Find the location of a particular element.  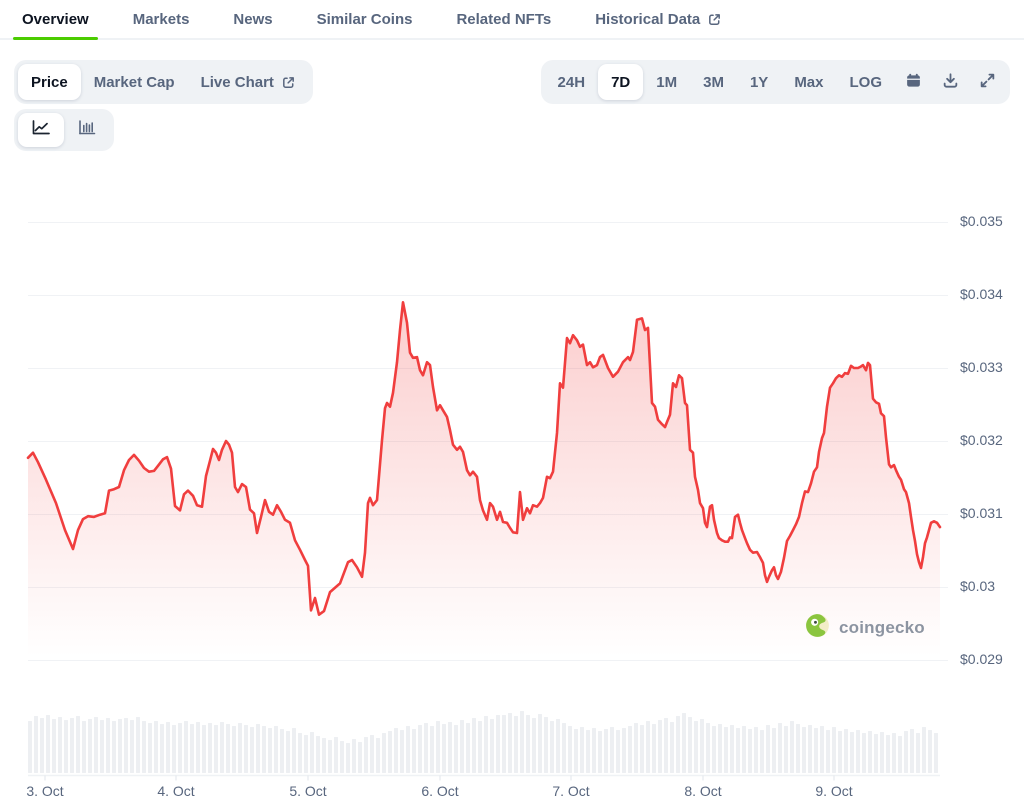

log-scale-button: LOG is located at coordinates (866, 82).